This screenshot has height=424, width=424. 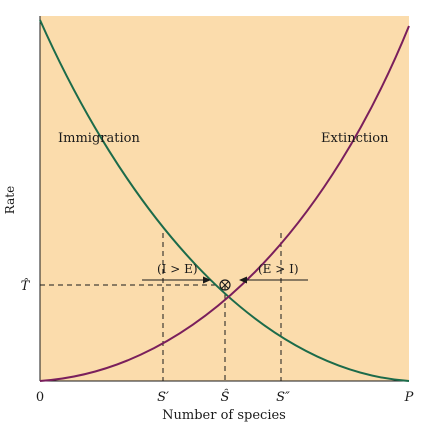 What do you see at coordinates (10, 200) in the screenshot?
I see `y-axis-label: Rate` at bounding box center [10, 200].